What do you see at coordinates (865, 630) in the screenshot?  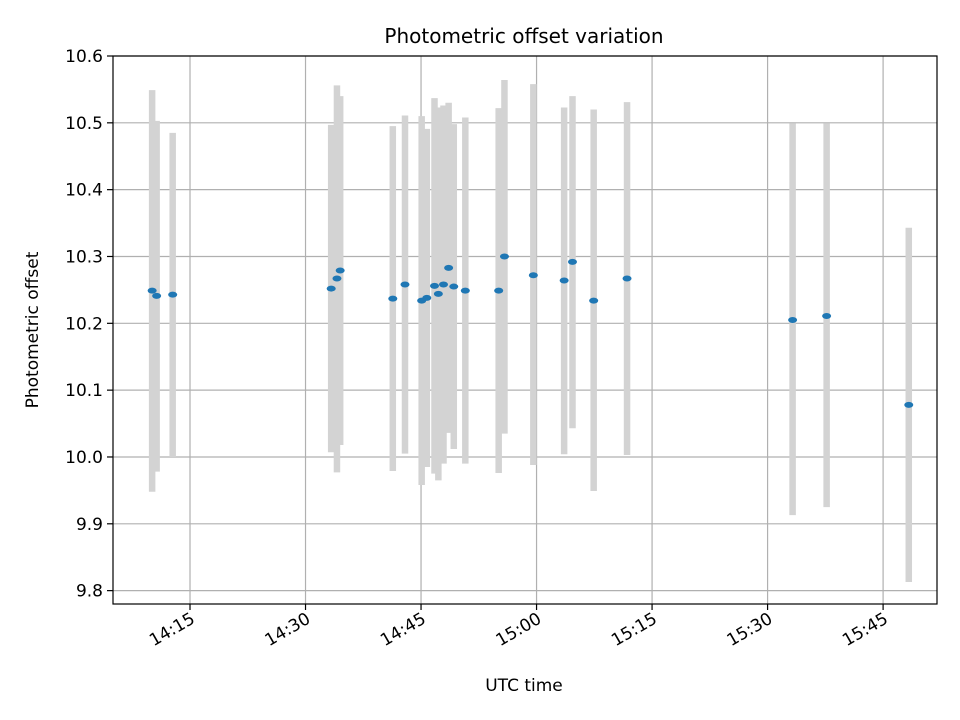 I see `x-tick-label: 15:45` at bounding box center [865, 630].